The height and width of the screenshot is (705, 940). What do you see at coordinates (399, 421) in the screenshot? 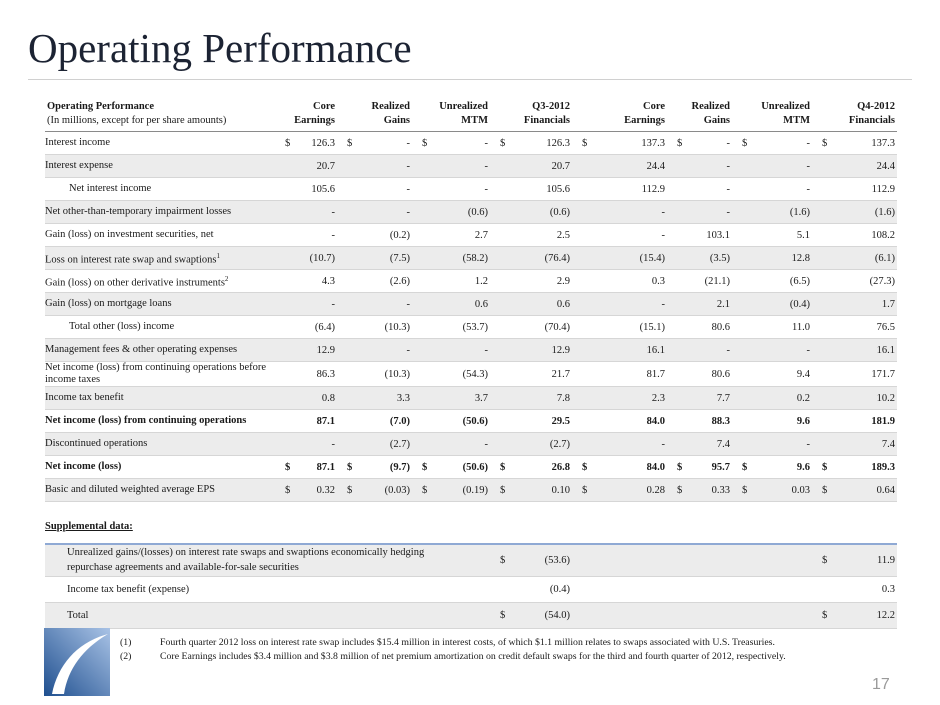
I see `cell-value: (7.0)` at bounding box center [399, 421].